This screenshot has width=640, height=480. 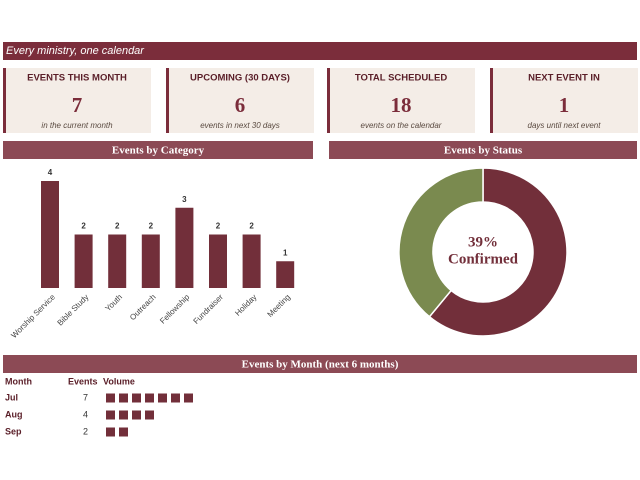 I want to click on x-tick-label: Fundraiser, so click(x=208, y=309).